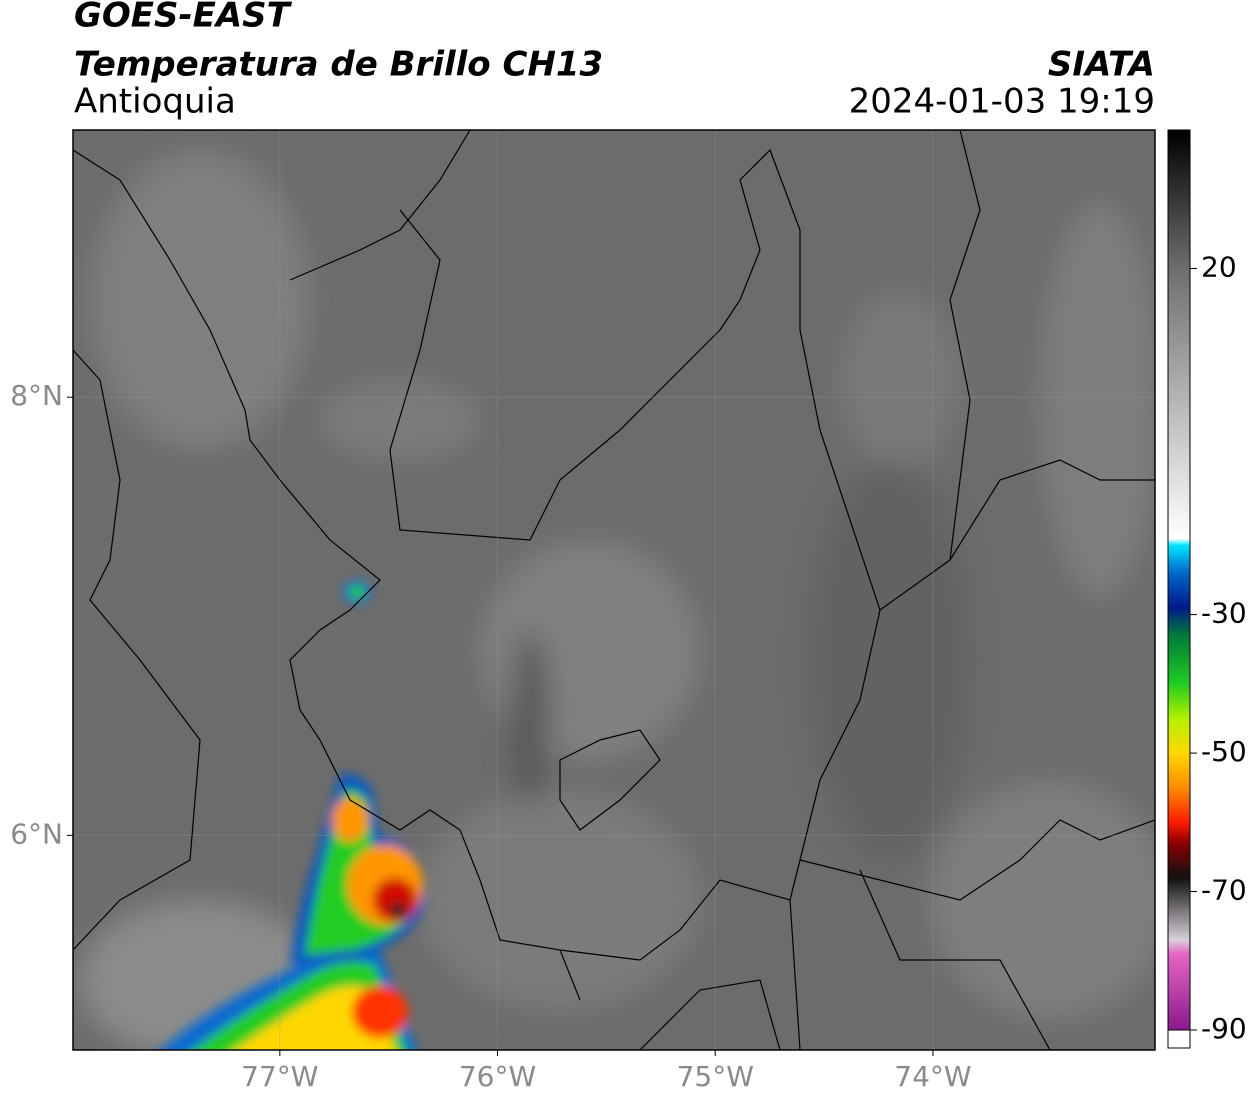 This screenshot has width=1252, height=1099. I want to click on colorbar-tick-label: 20, so click(1219, 266).